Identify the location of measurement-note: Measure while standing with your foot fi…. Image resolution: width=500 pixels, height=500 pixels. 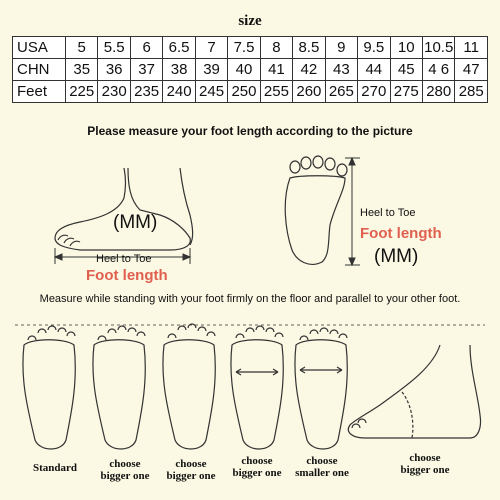
(250, 299).